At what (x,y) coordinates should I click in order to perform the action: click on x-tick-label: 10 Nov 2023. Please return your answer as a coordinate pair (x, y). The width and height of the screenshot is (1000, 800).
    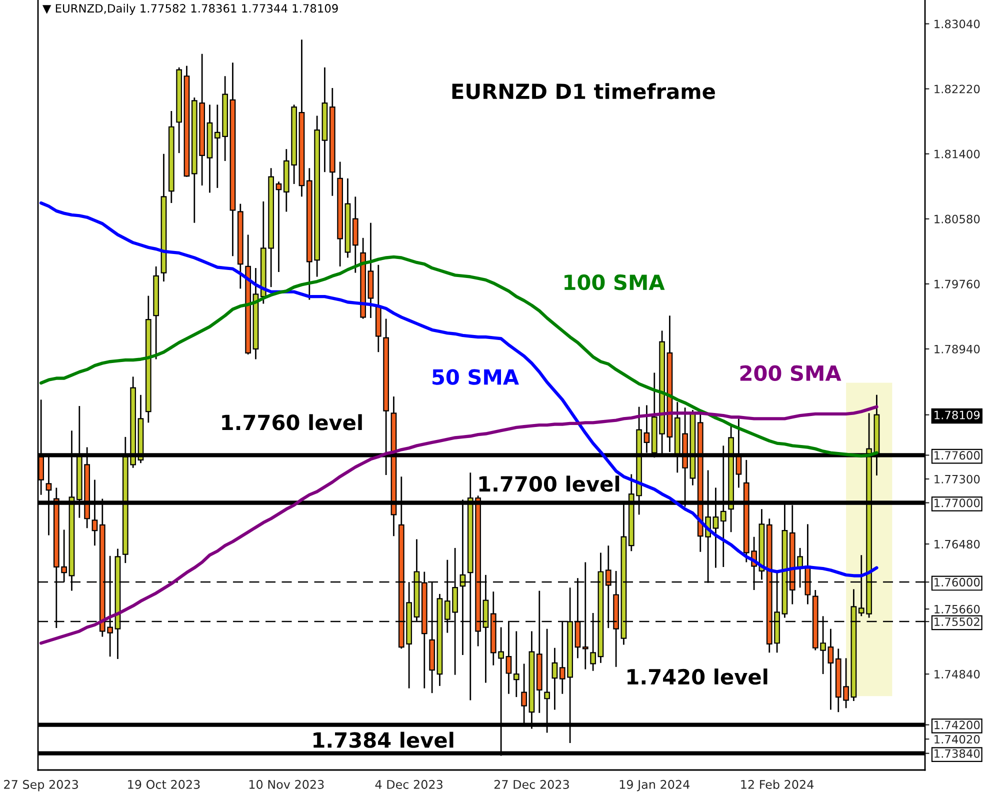
    Looking at the image, I should click on (286, 784).